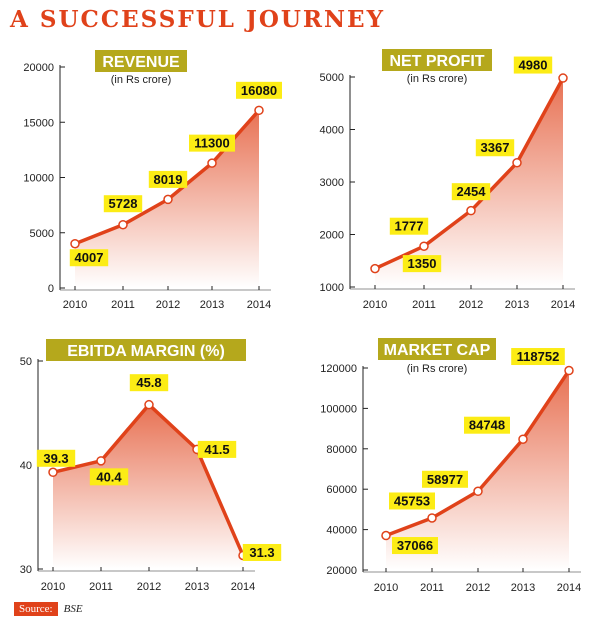  I want to click on source-label: Source:, so click(36, 609).